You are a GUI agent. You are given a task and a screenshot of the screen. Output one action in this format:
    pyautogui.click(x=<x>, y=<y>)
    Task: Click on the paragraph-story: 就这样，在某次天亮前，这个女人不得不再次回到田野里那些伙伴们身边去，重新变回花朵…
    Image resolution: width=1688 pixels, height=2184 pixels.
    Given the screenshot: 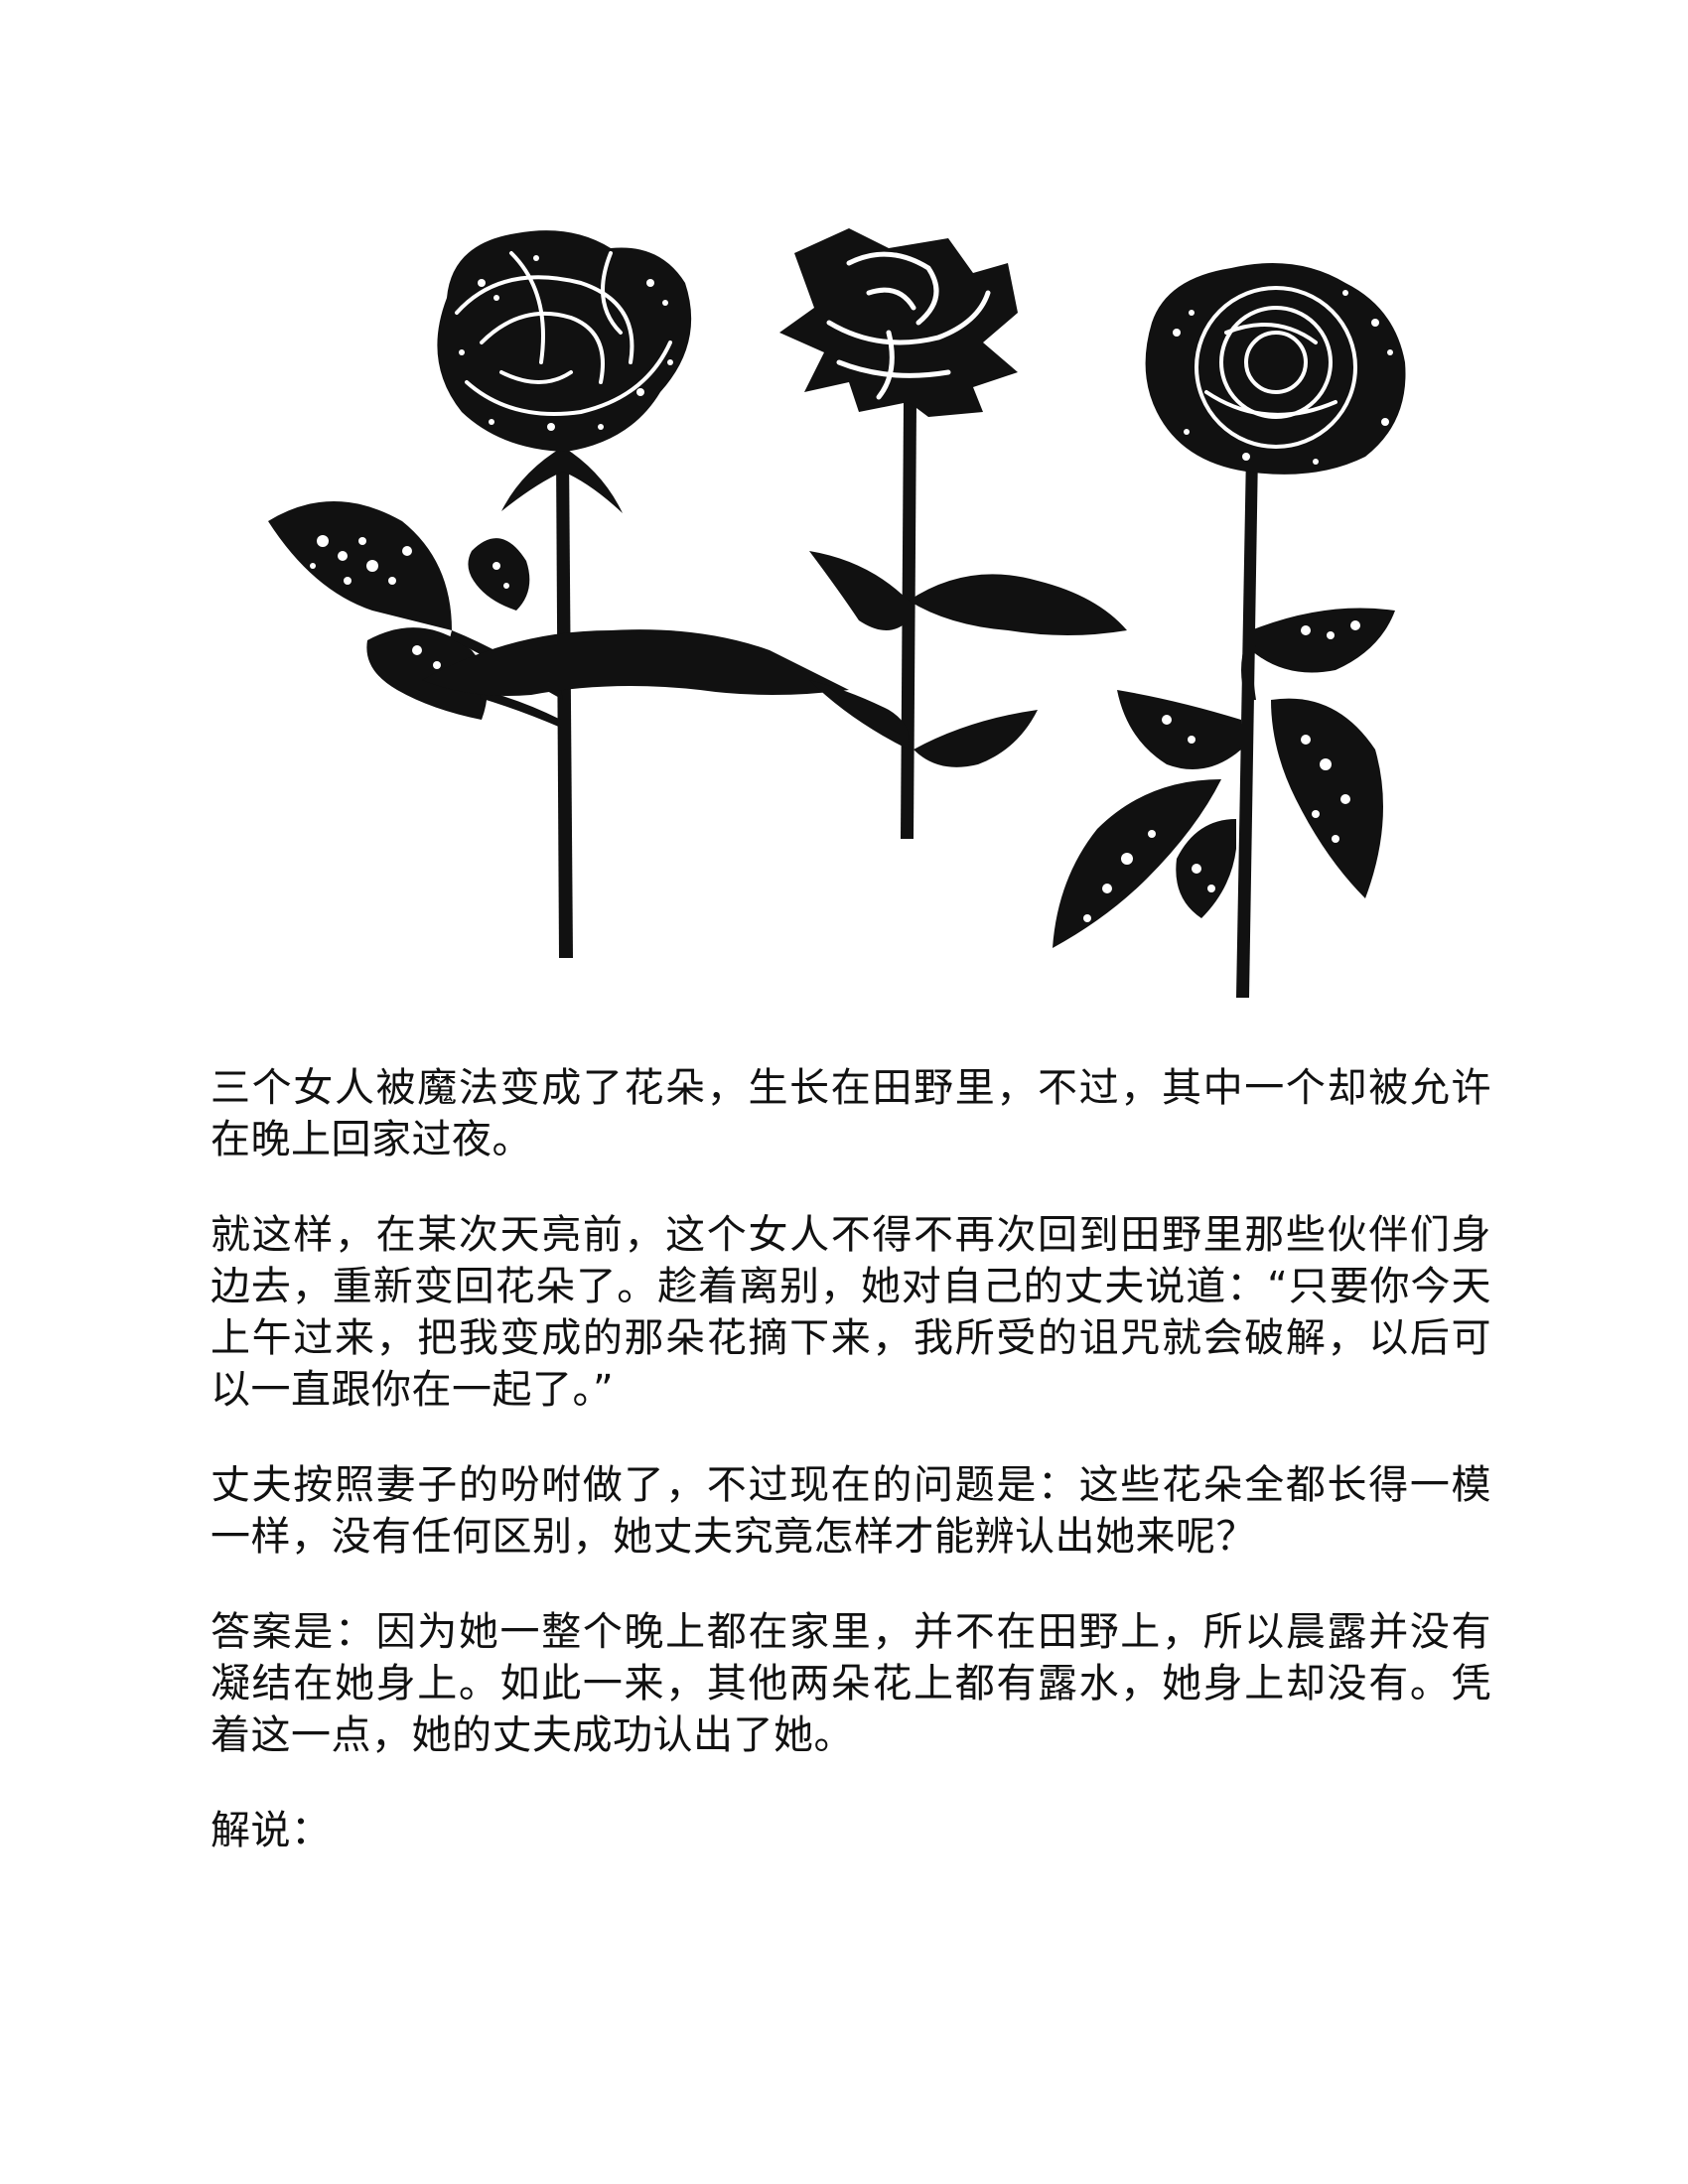 What is the action you would take?
    pyautogui.click(x=851, y=1312)
    